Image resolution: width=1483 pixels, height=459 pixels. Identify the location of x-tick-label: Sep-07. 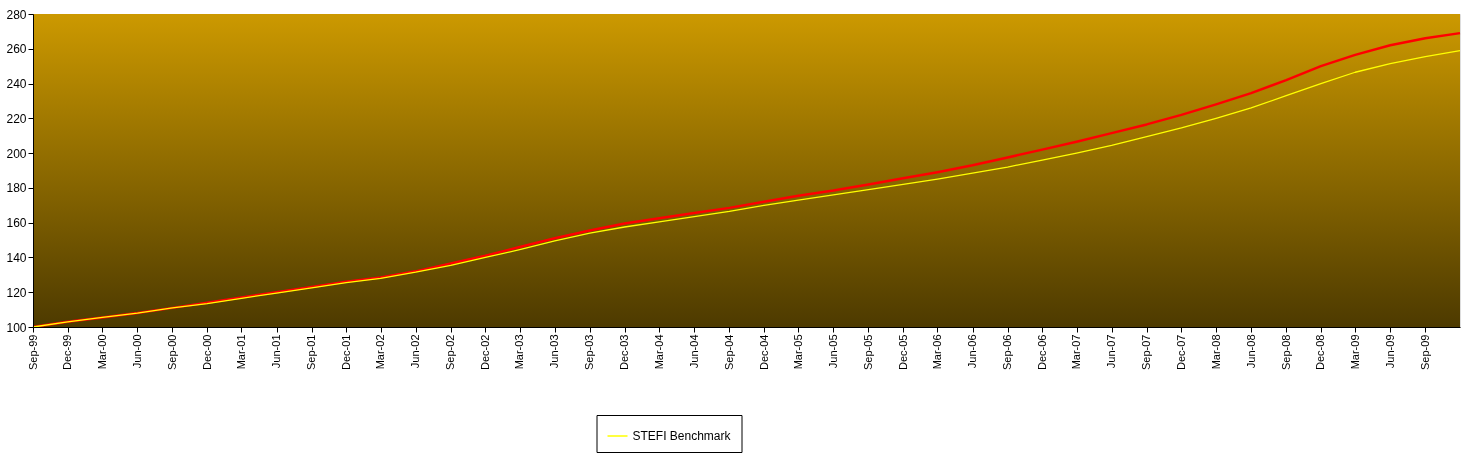
(1146, 352).